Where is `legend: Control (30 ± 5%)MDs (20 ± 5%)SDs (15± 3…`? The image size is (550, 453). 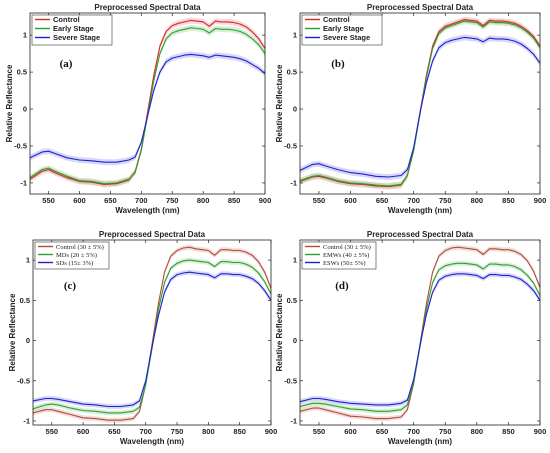 legend: Control (30 ± 5%)MDs (20 ± 5%)SDs (15± 3… is located at coordinates (72, 255).